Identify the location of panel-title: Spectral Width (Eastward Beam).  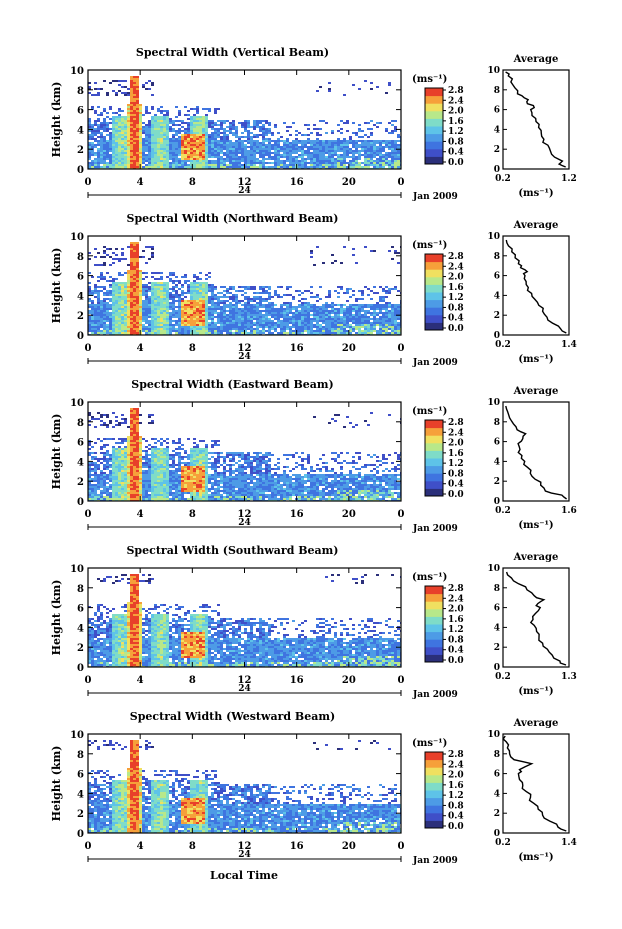
(232, 384).